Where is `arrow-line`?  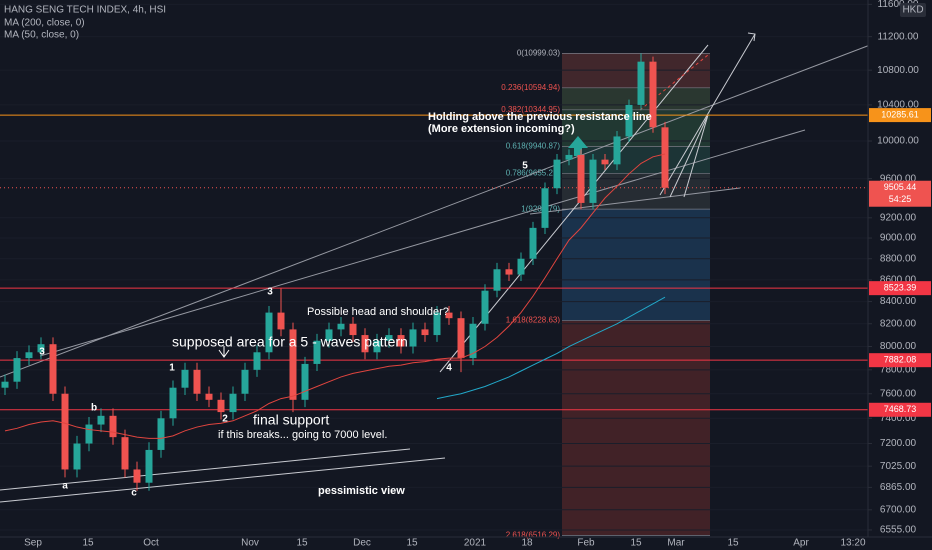
arrow-line is located at coordinates (707, 114).